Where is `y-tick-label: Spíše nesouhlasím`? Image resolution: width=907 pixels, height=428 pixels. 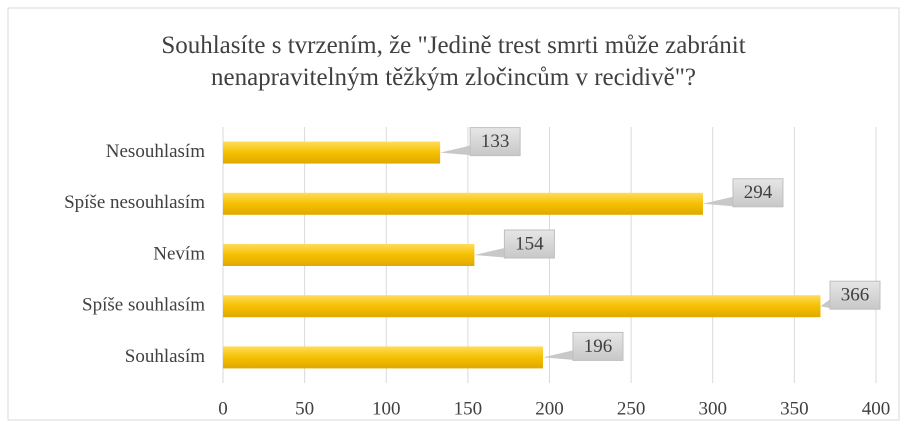 y-tick-label: Spíše nesouhlasím is located at coordinates (134, 202).